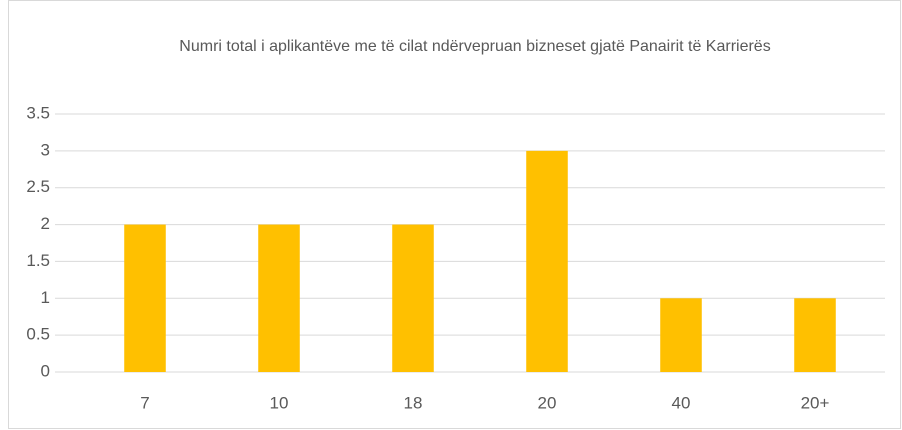 The image size is (902, 430). Describe the element at coordinates (38, 112) in the screenshot. I see `y-tick-label: 3.5` at that location.